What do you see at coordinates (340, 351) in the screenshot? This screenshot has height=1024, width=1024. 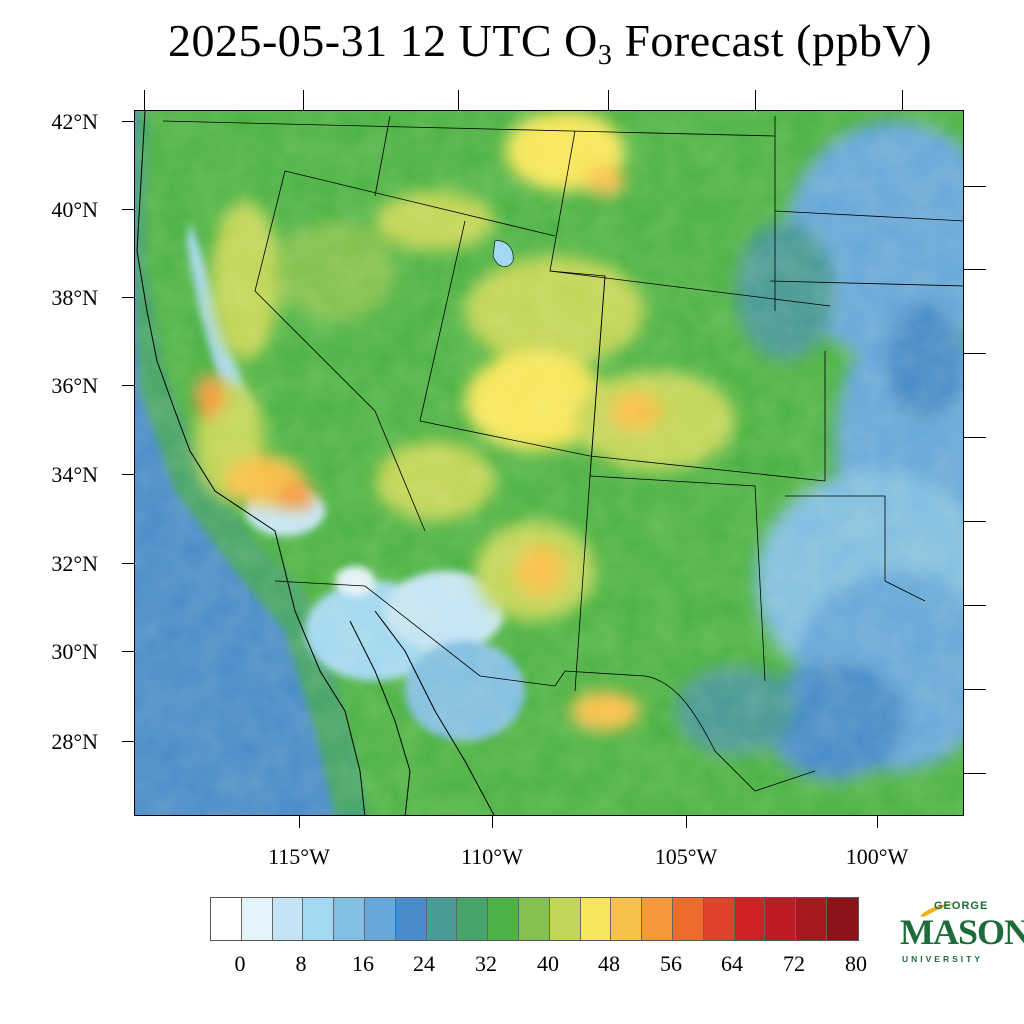 I see `ca-nv-border` at bounding box center [340, 351].